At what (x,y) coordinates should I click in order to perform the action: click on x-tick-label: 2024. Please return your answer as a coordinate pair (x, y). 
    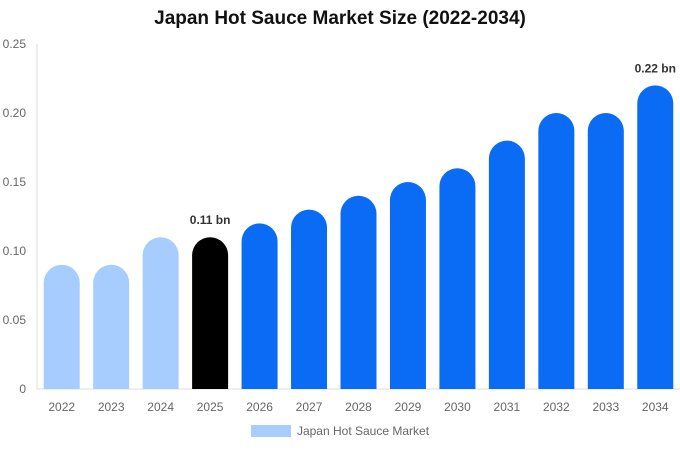
    Looking at the image, I should click on (160, 407).